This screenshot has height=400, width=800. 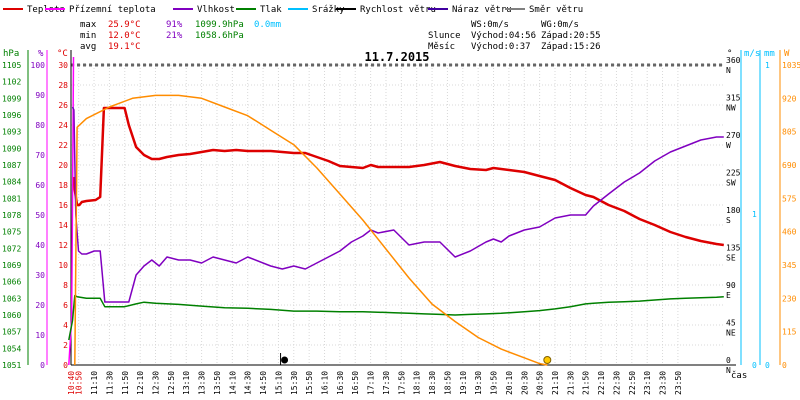 What do you see at coordinates (42, 365) in the screenshot?
I see `pct-tick-label: 0` at bounding box center [42, 365].